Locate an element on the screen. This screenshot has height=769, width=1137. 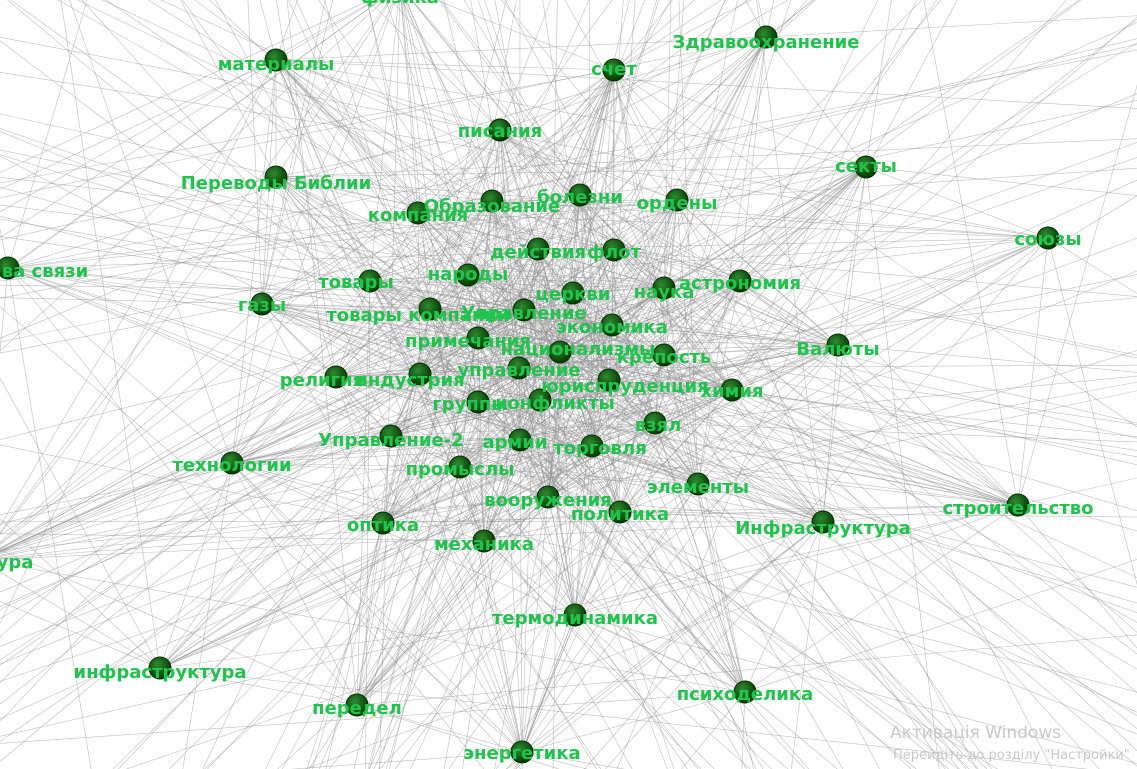
node-label: религия is located at coordinates (322, 380).